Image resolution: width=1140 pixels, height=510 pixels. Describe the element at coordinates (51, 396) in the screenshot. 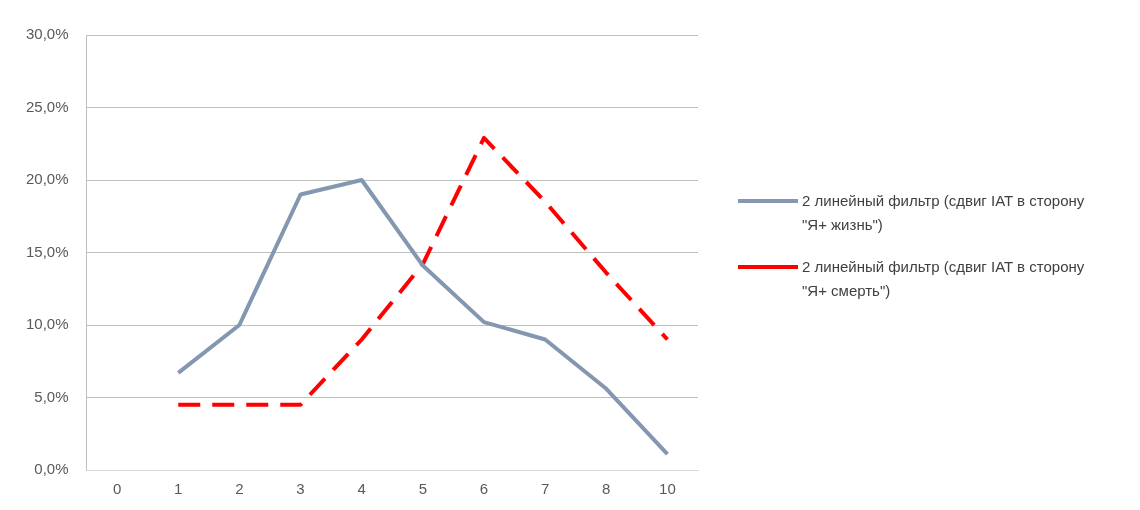

I see `y-tick-label: 5,0%` at that location.